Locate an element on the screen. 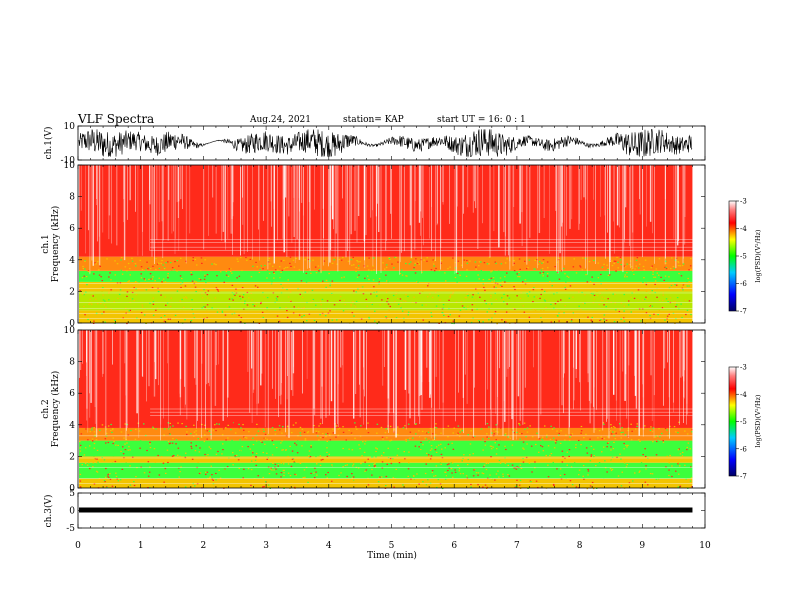 The image size is (792, 612). ch3-waveform-tick-1: 0 is located at coordinates (72, 512).